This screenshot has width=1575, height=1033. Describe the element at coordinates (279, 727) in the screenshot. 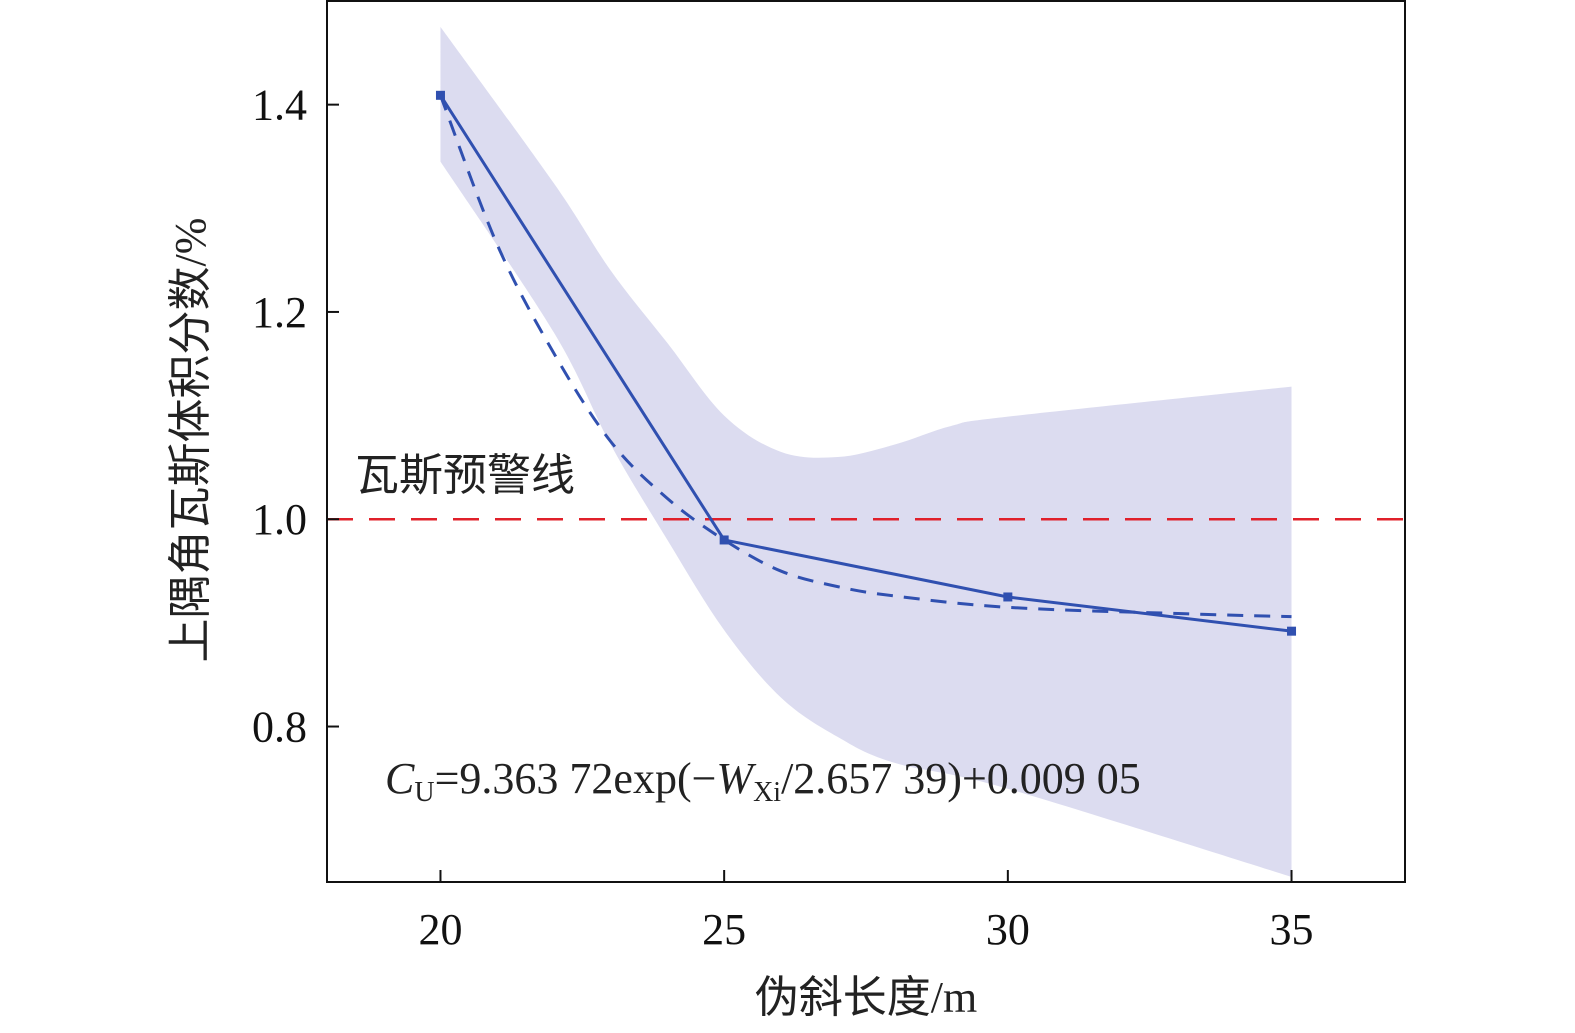

I see `y-tick-label: 0.8` at that location.